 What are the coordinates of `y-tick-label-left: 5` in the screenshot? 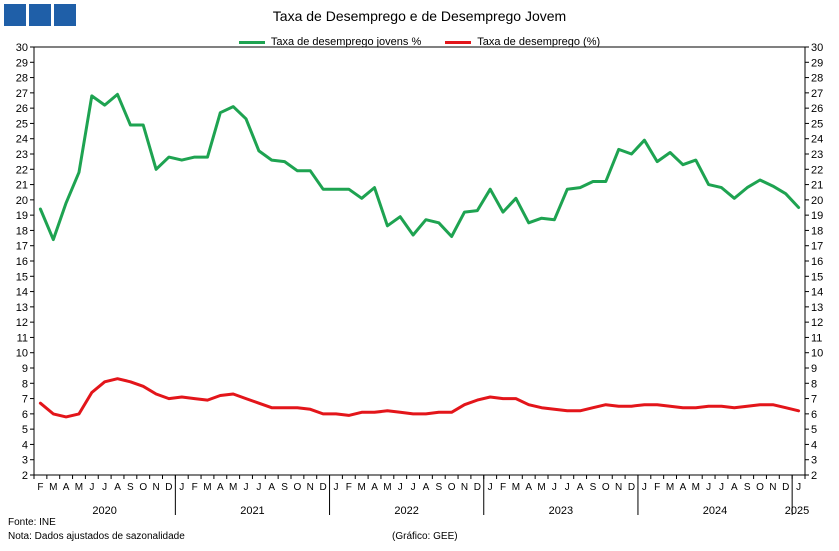 It's located at (25, 430).